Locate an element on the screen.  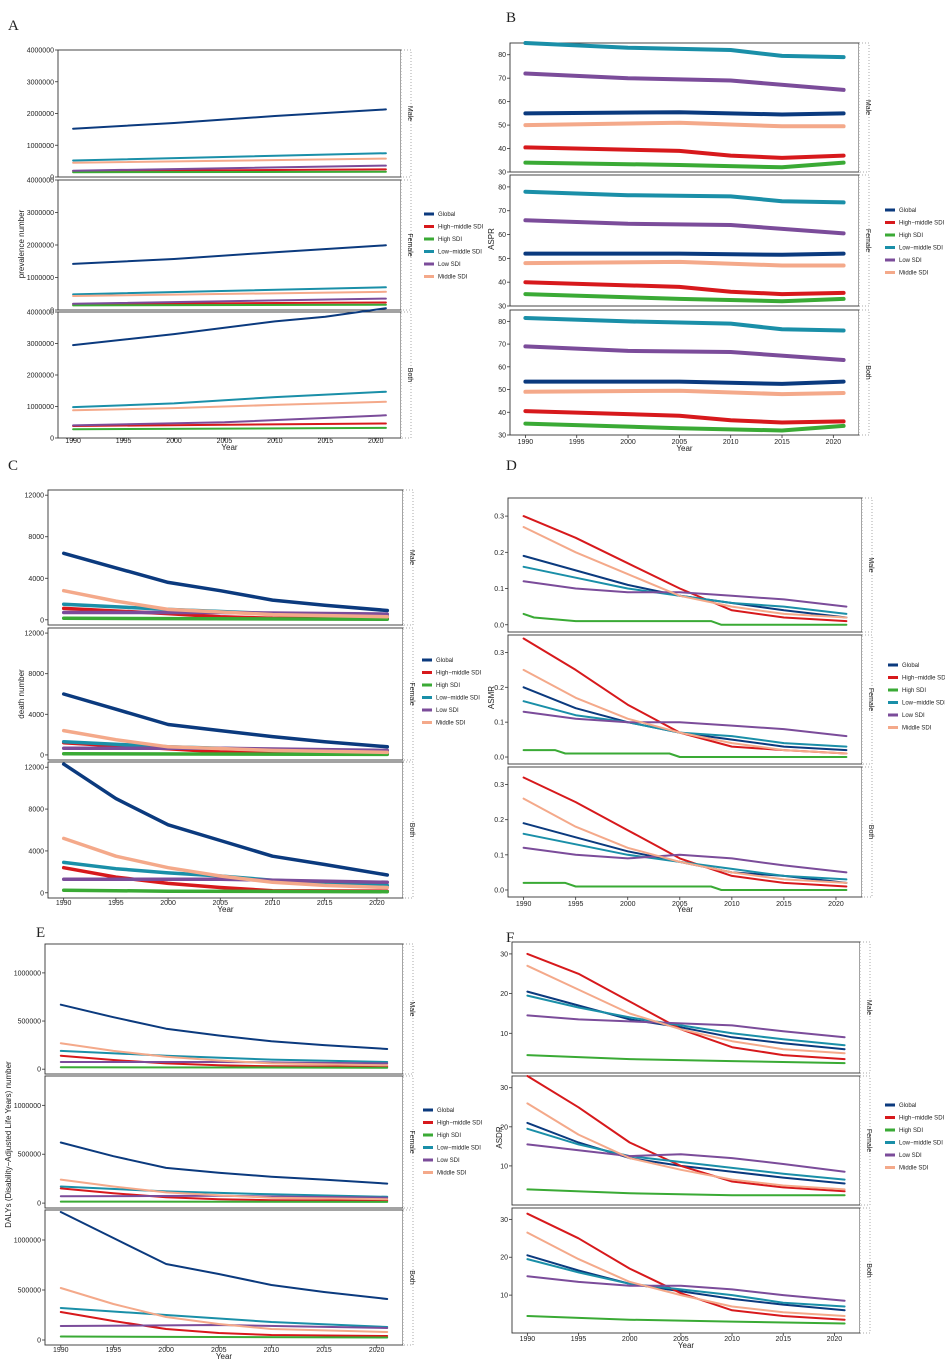
legend-label: Middle SDI is located at coordinates (917, 729).